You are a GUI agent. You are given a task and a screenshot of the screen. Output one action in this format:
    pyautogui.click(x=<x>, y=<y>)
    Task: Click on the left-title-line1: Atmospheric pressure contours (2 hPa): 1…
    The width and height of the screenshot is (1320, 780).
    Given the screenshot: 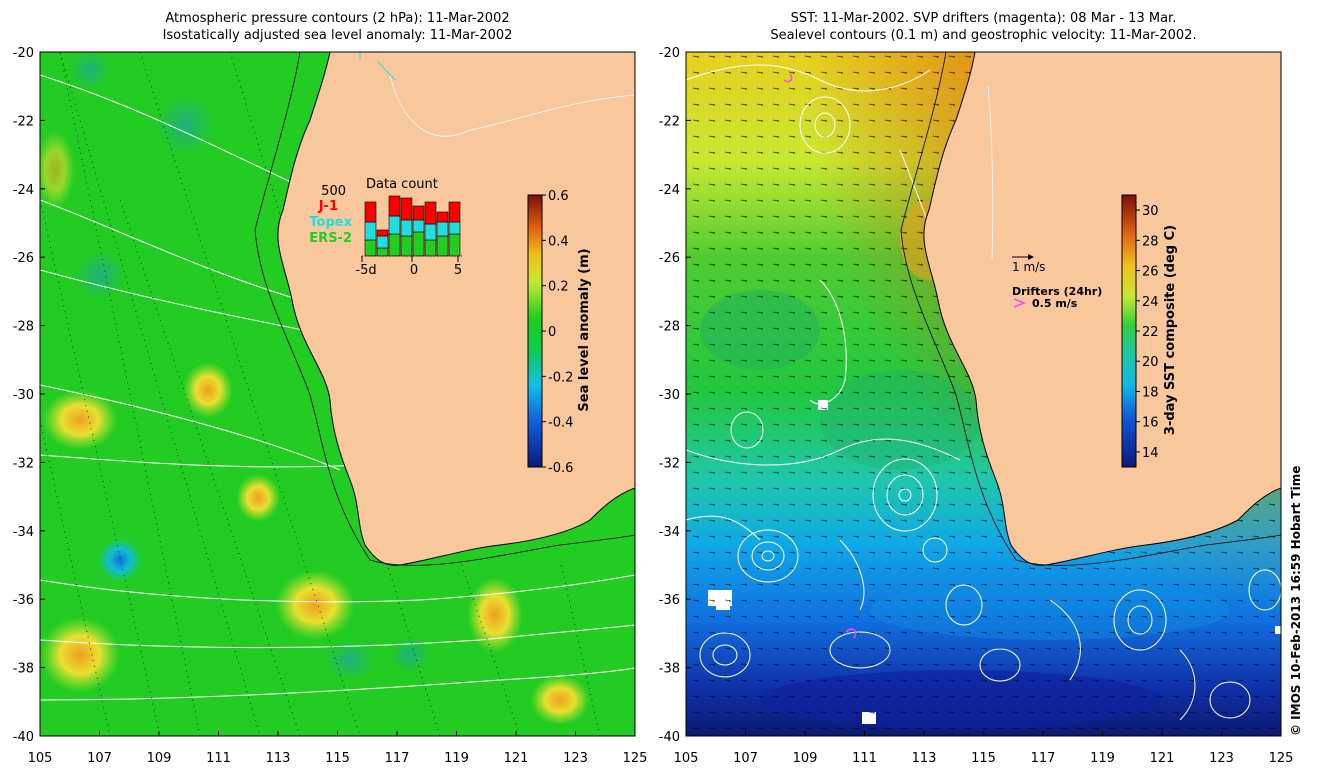 What is the action you would take?
    pyautogui.click(x=337, y=18)
    